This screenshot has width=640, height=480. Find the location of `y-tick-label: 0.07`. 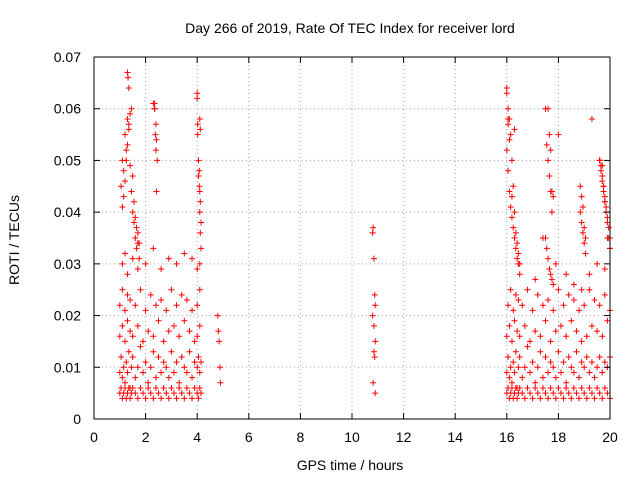

y-tick-label: 0.07 is located at coordinates (67, 57).